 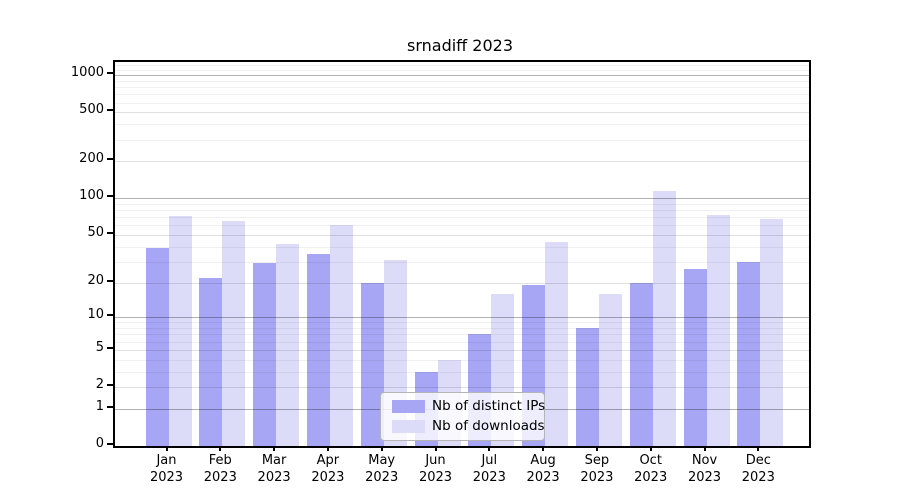 I want to click on bar-distinct-ips-mar, so click(x=265, y=354).